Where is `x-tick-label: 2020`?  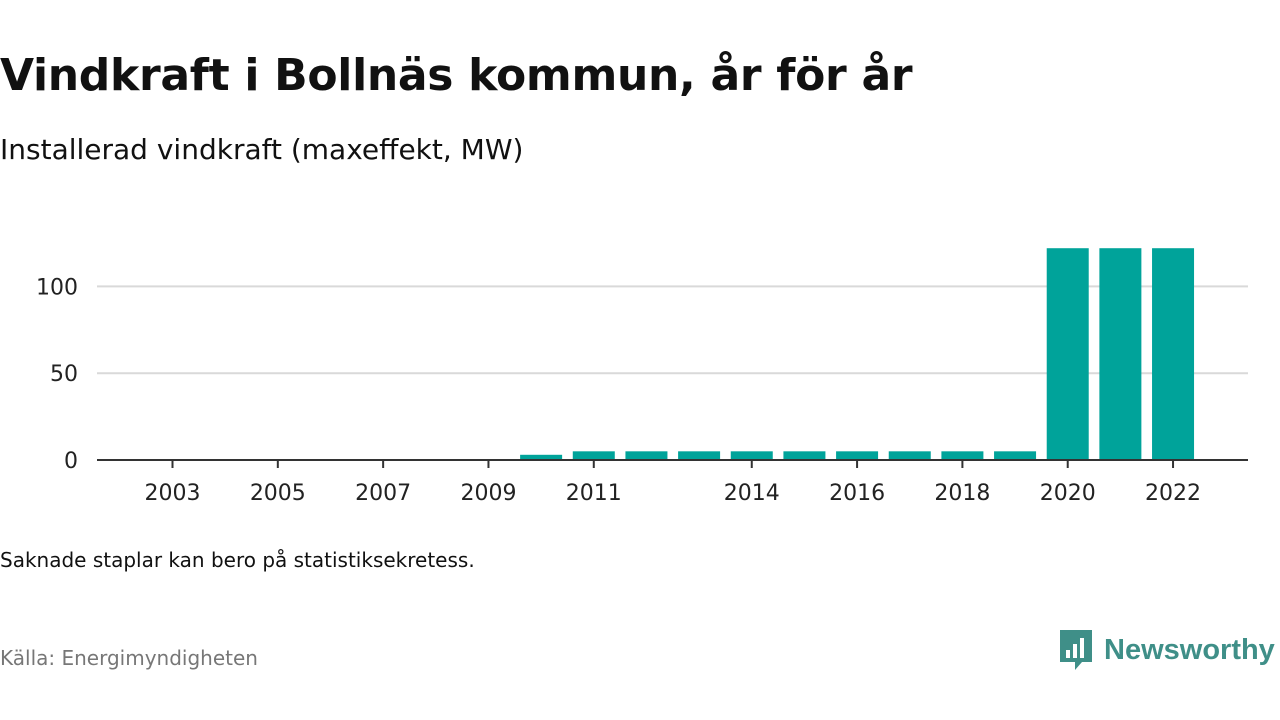 x-tick-label: 2020 is located at coordinates (1068, 493).